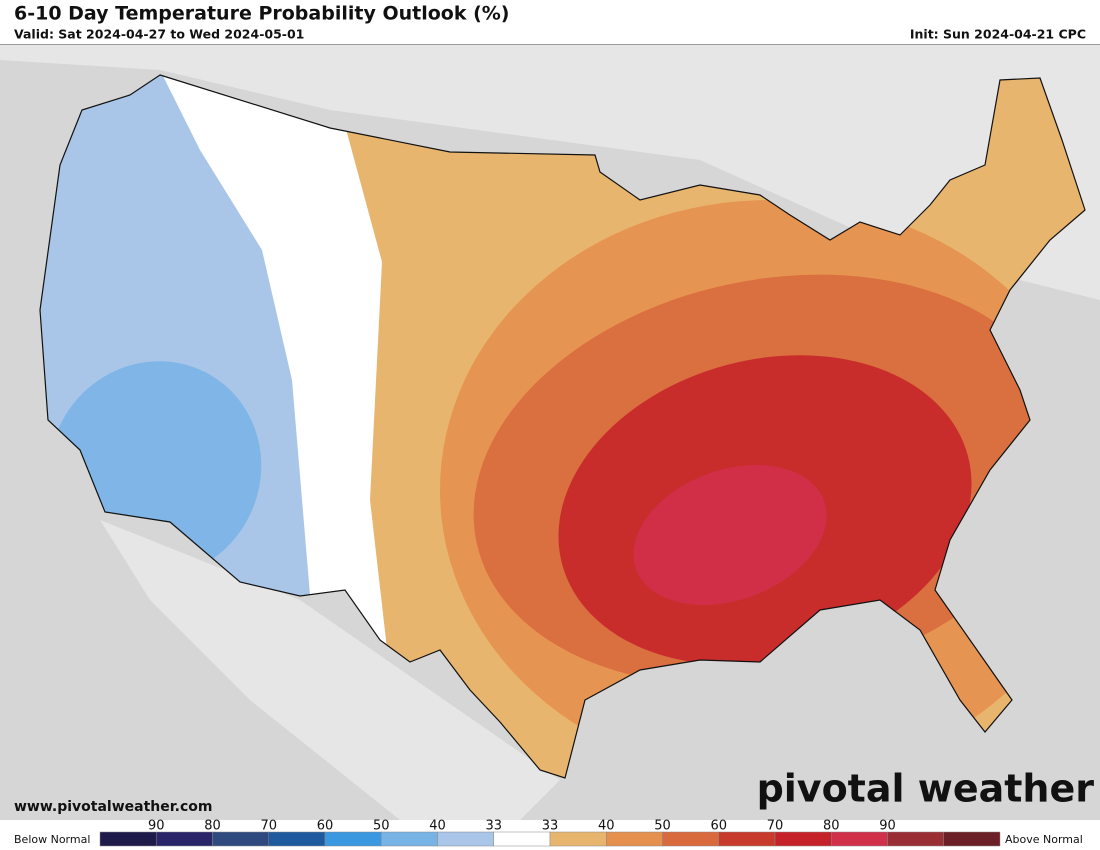 This screenshot has width=1100, height=850. Describe the element at coordinates (330, 670) in the screenshot. I see `mexico` at that location.